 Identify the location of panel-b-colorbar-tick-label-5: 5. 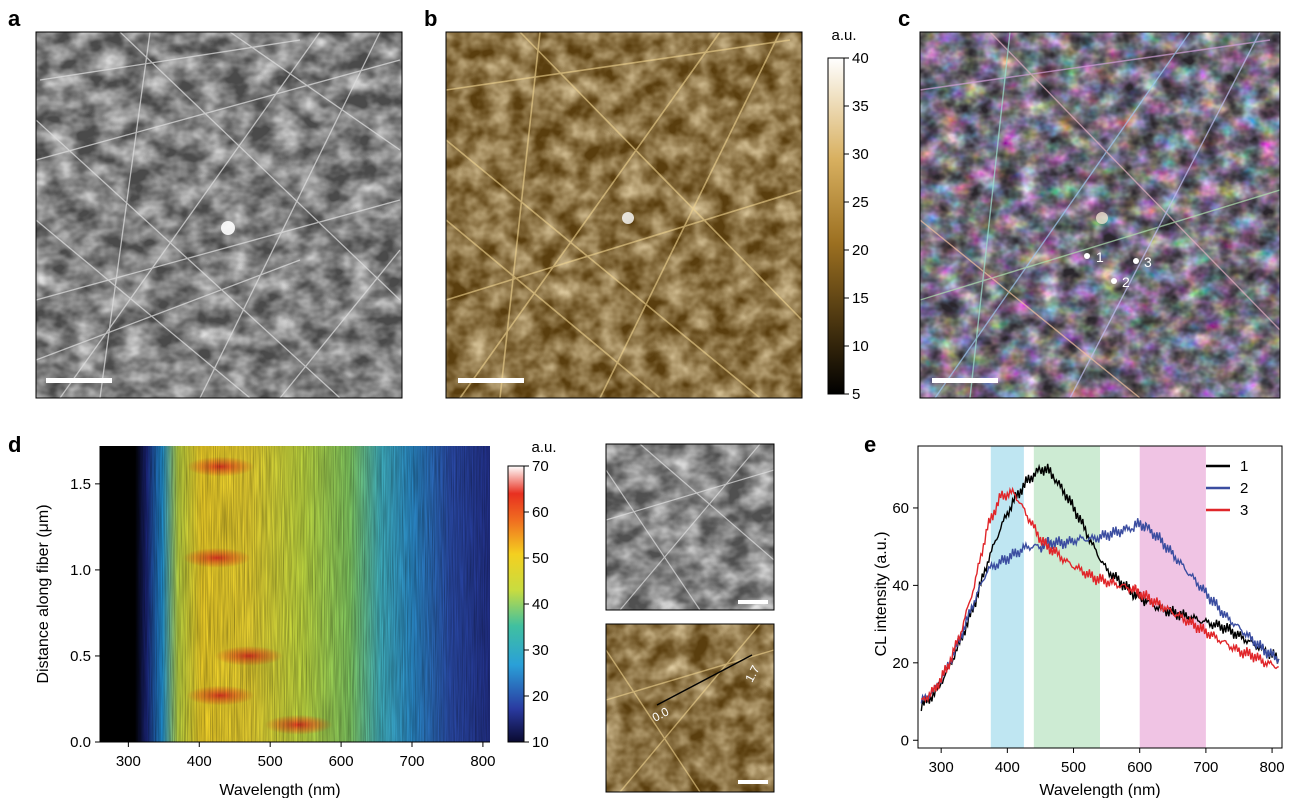
(856, 394).